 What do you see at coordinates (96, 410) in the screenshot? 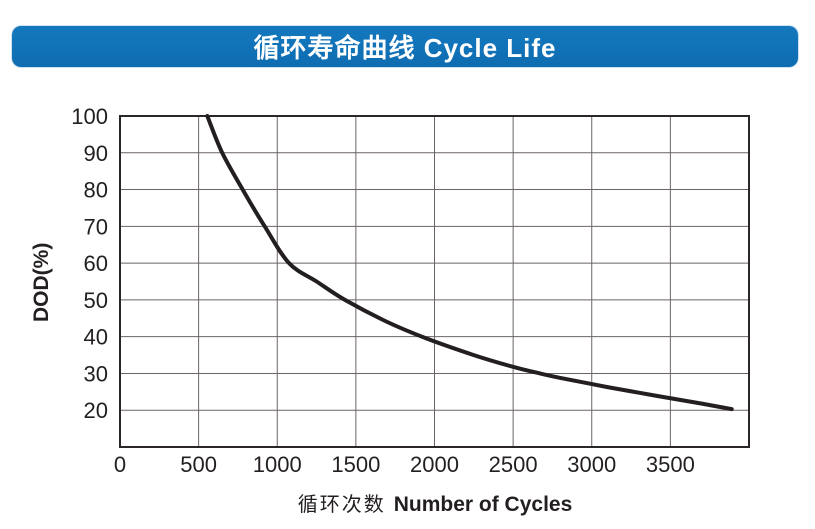
I see `y-tick-label: 20` at bounding box center [96, 410].